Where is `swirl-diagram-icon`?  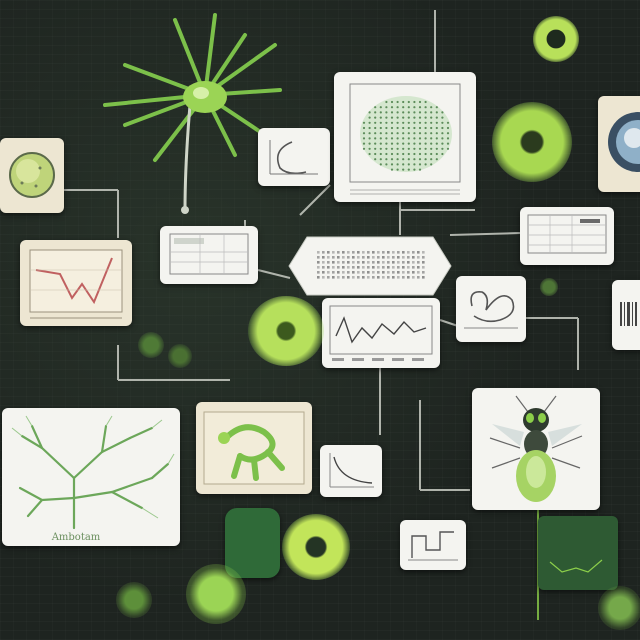 swirl-diagram-icon is located at coordinates (491, 309).